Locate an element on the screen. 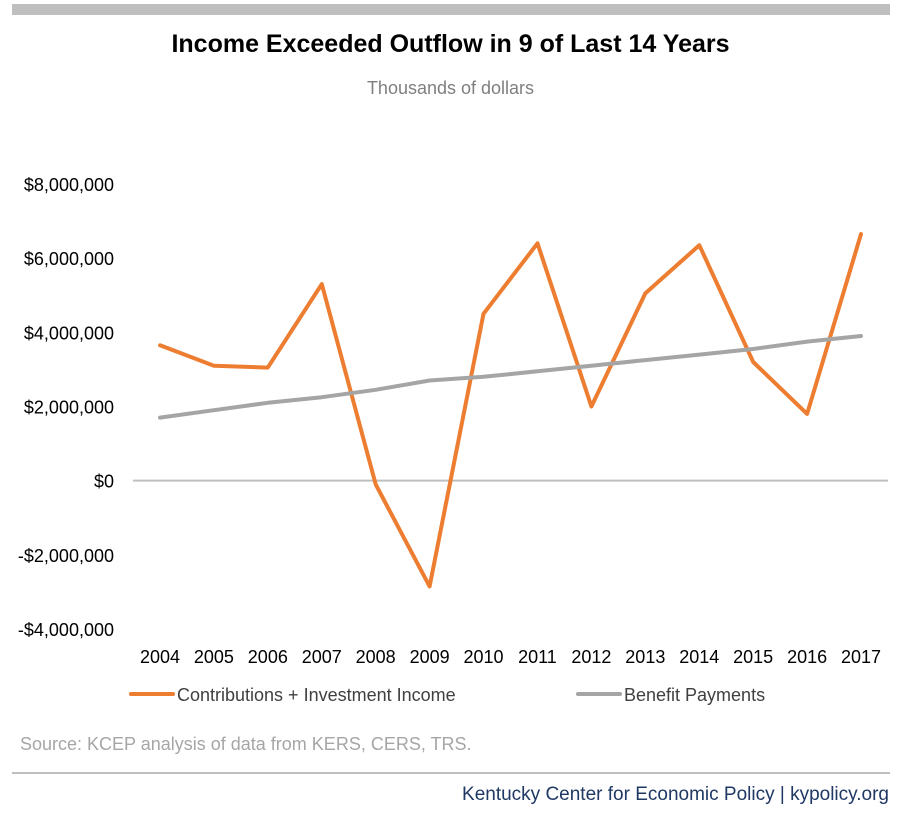  y-tick-label: $8,000,000 is located at coordinates (69, 185).